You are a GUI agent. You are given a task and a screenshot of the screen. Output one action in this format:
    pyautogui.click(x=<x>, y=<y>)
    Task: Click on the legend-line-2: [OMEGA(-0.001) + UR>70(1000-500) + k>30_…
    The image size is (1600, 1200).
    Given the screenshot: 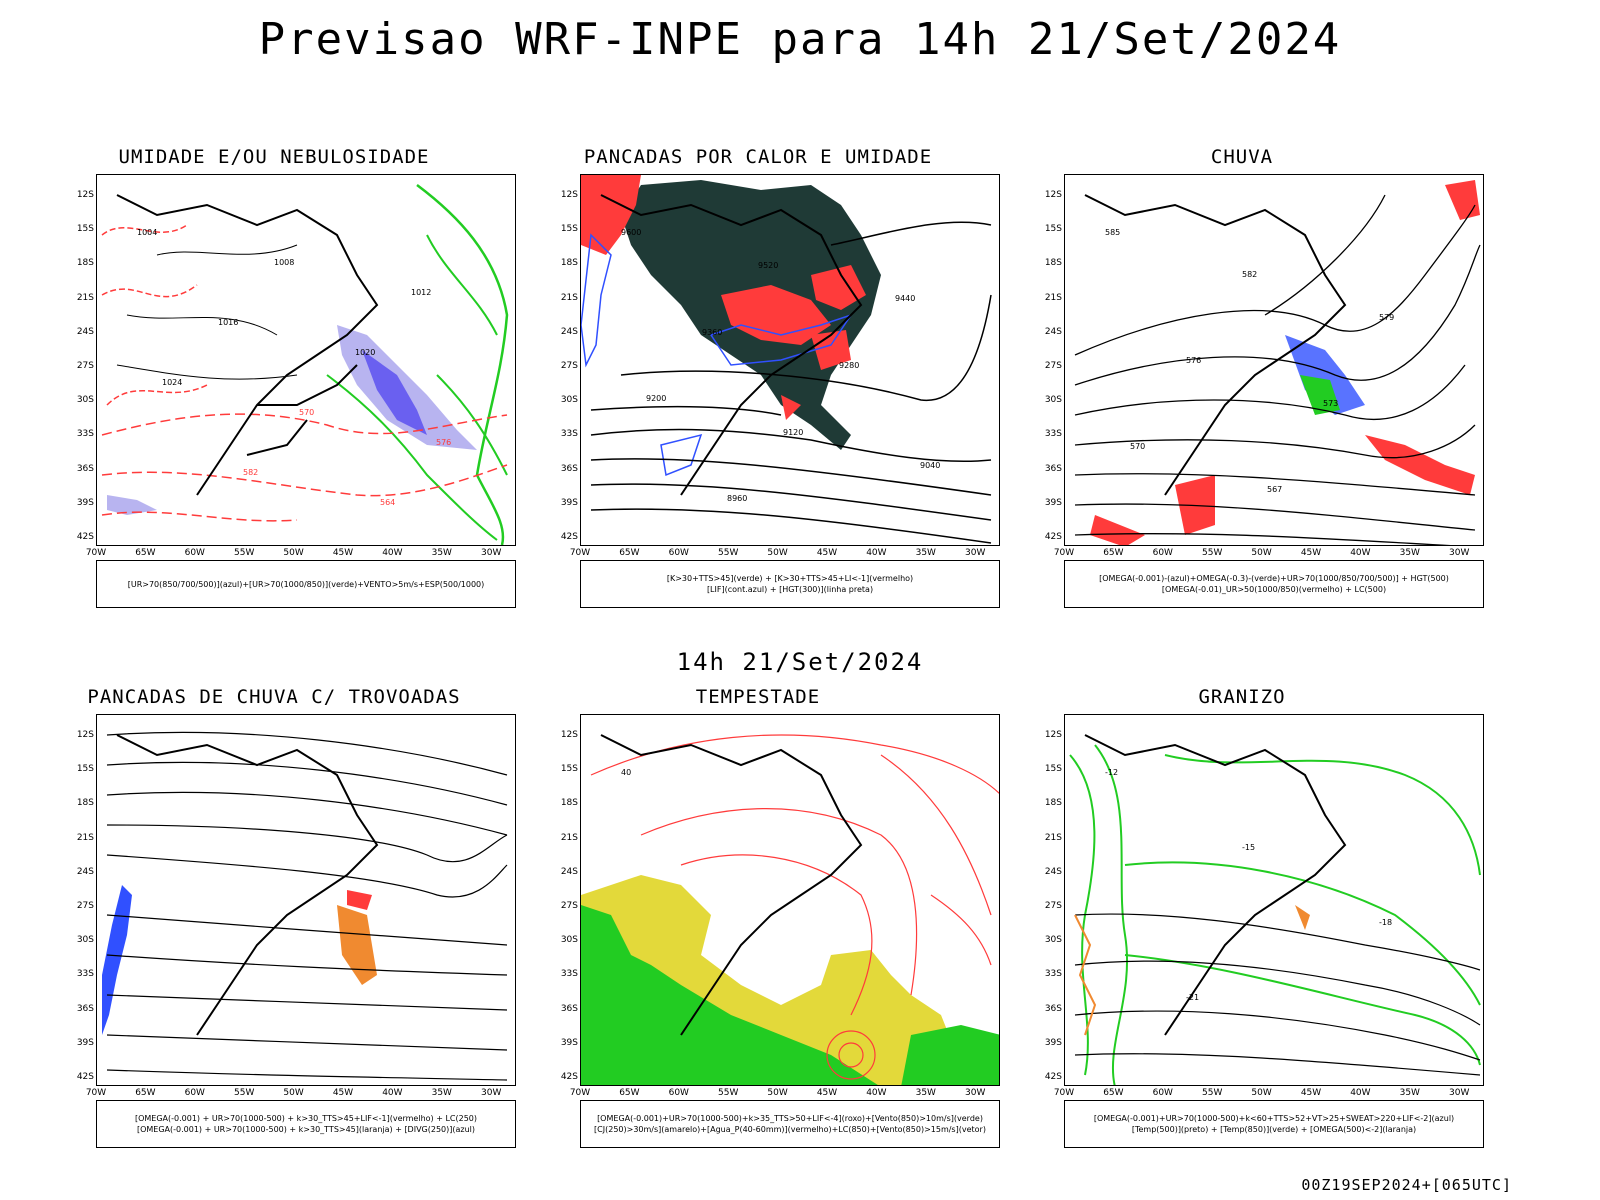 What is the action you would take?
    pyautogui.click(x=306, y=1129)
    